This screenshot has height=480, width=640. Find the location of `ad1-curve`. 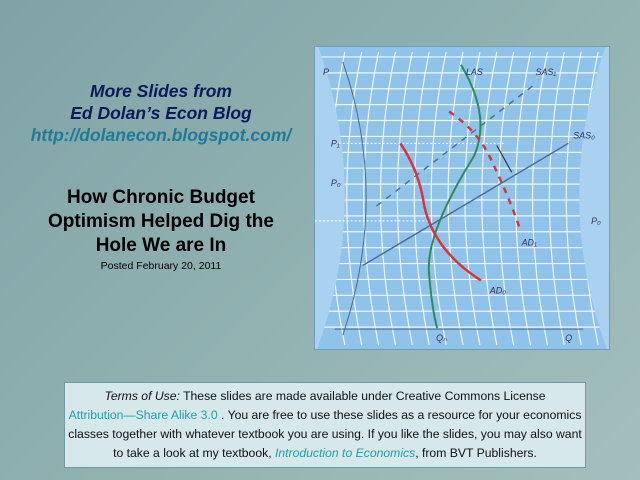

ad1-curve is located at coordinates (485, 171).